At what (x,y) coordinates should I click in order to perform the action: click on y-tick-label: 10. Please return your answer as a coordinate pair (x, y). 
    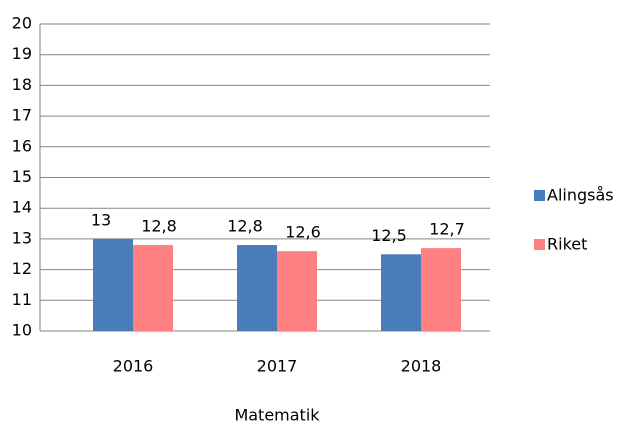
    Looking at the image, I should click on (22, 330).